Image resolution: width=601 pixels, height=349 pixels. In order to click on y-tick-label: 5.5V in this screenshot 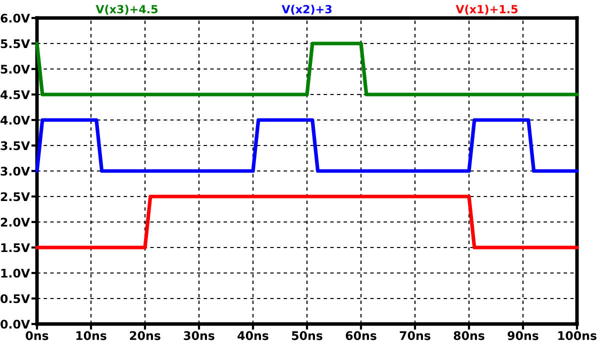, I will do `click(15, 43)`.